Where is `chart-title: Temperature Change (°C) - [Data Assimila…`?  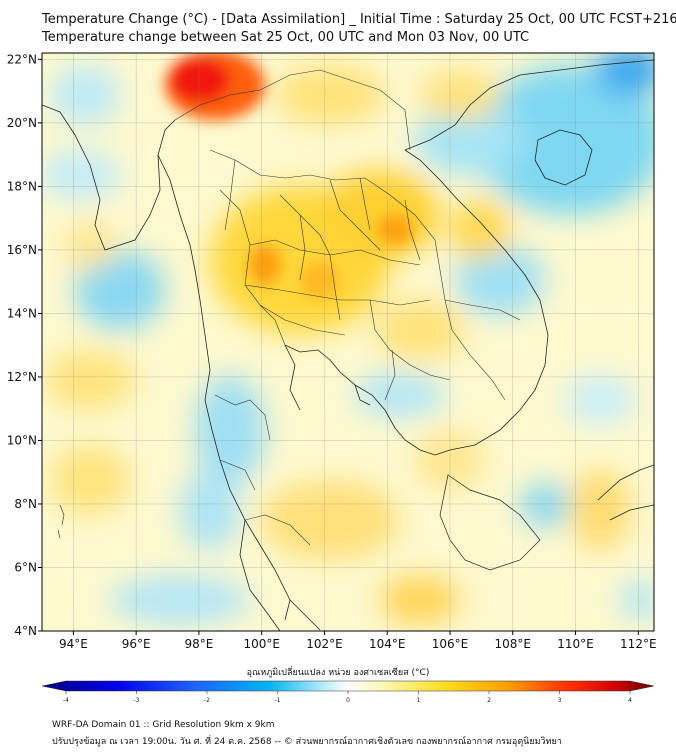 chart-title: Temperature Change (°C) - [Data Assimila… is located at coordinates (359, 19).